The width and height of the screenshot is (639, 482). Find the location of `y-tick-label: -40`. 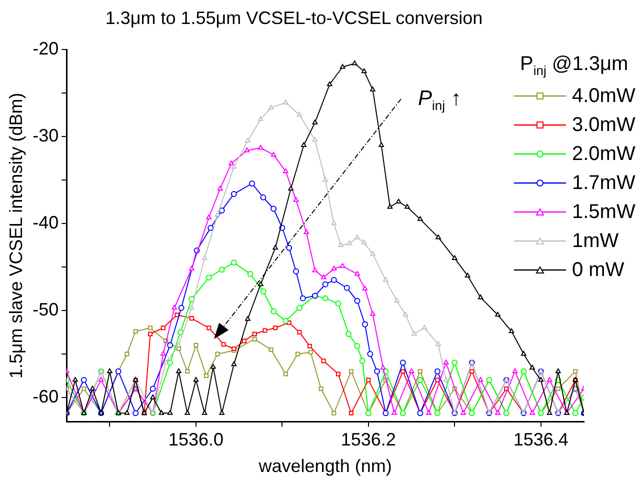

y-tick-label: -40 is located at coordinates (45, 222).